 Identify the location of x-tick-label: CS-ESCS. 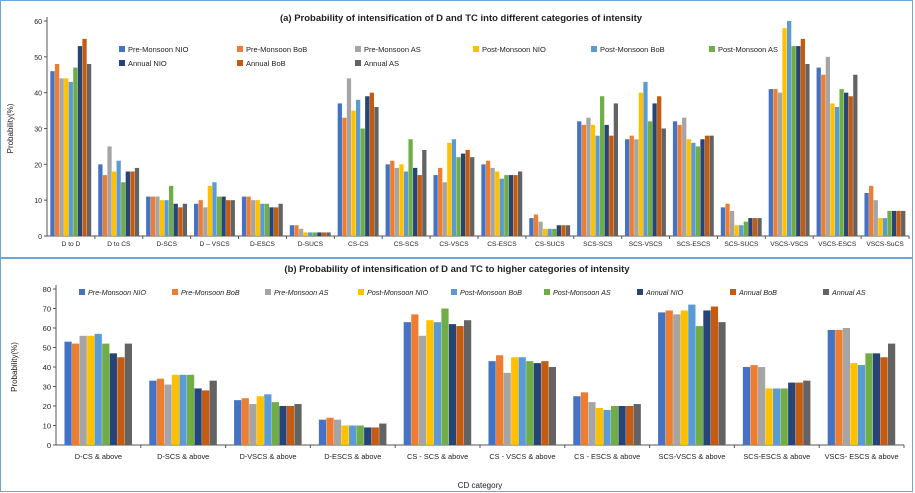
(502, 244).